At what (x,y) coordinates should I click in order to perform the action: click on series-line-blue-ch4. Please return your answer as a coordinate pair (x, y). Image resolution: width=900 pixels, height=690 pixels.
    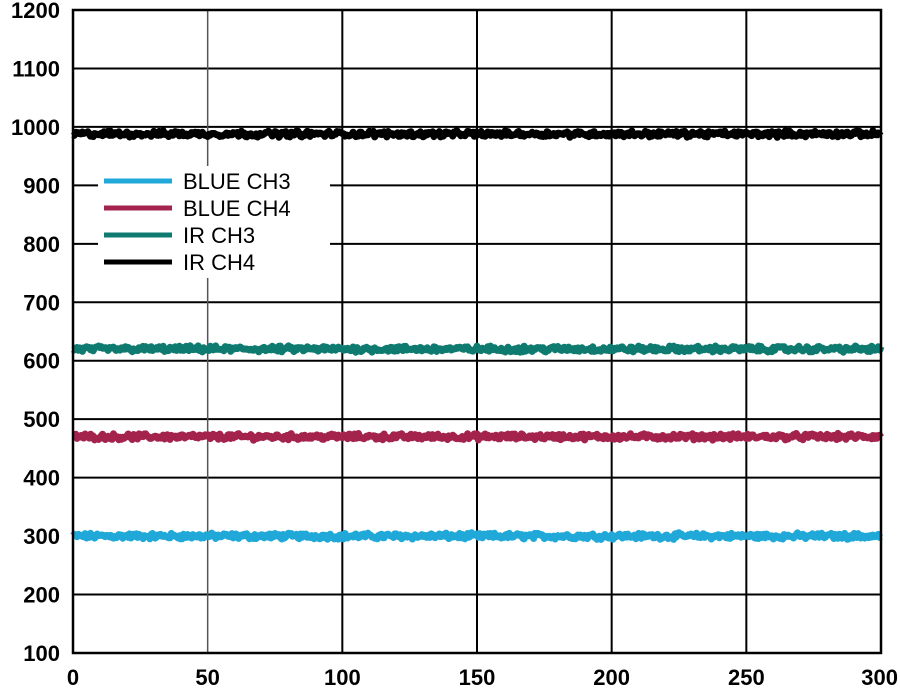
    Looking at the image, I should click on (477, 436).